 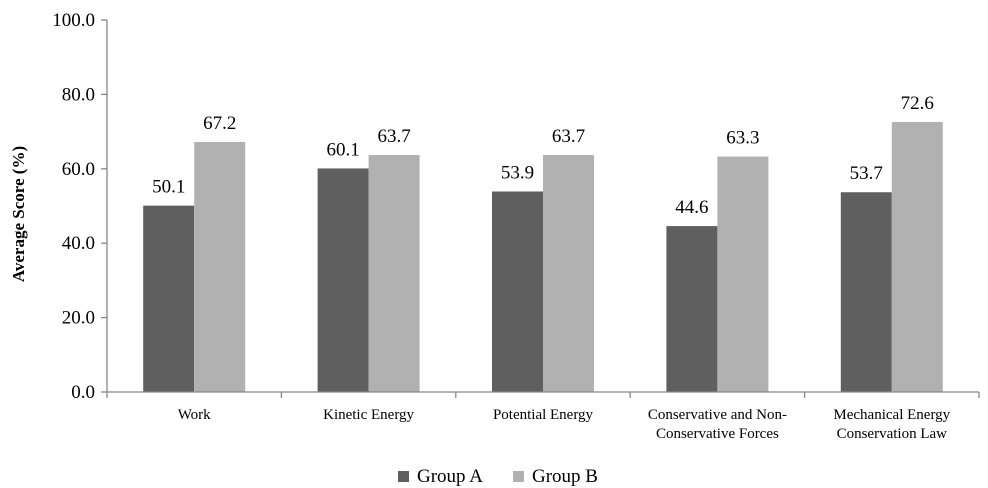 I want to click on x-tick-label: Potential Energy, so click(x=543, y=415).